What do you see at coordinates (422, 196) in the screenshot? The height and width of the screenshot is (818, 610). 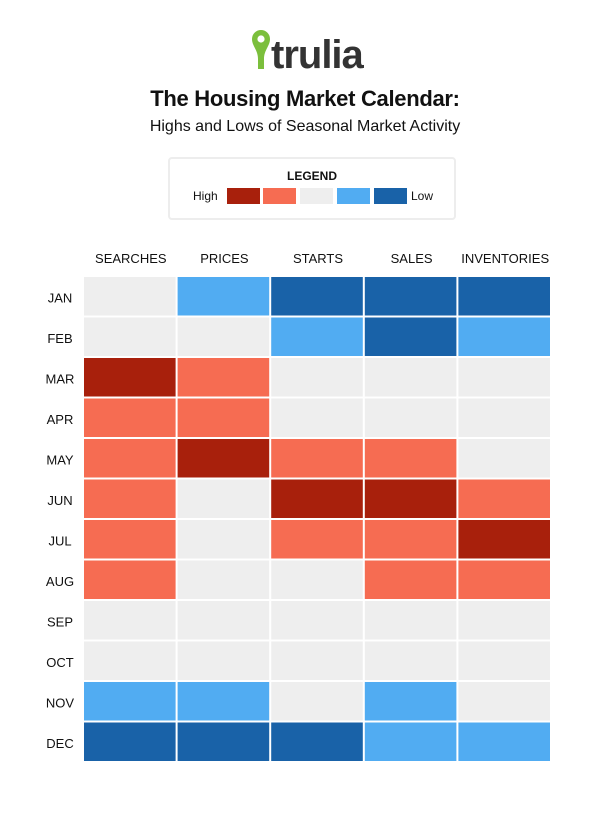 I see `legend-low-label: Low` at bounding box center [422, 196].